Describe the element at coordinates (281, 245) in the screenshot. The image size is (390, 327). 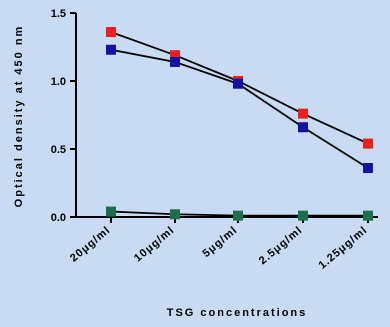
I see `x-tick-label: 2.5μg/ml` at that location.